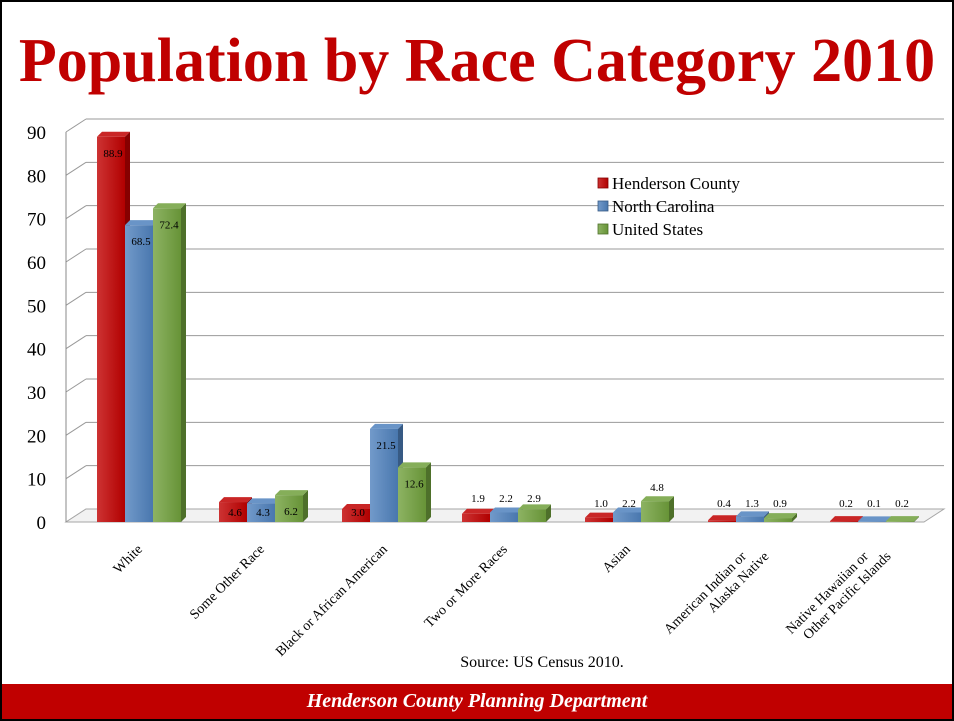 The height and width of the screenshot is (721, 954). Describe the element at coordinates (141, 242) in the screenshot. I see `data-label: 68.5` at that location.